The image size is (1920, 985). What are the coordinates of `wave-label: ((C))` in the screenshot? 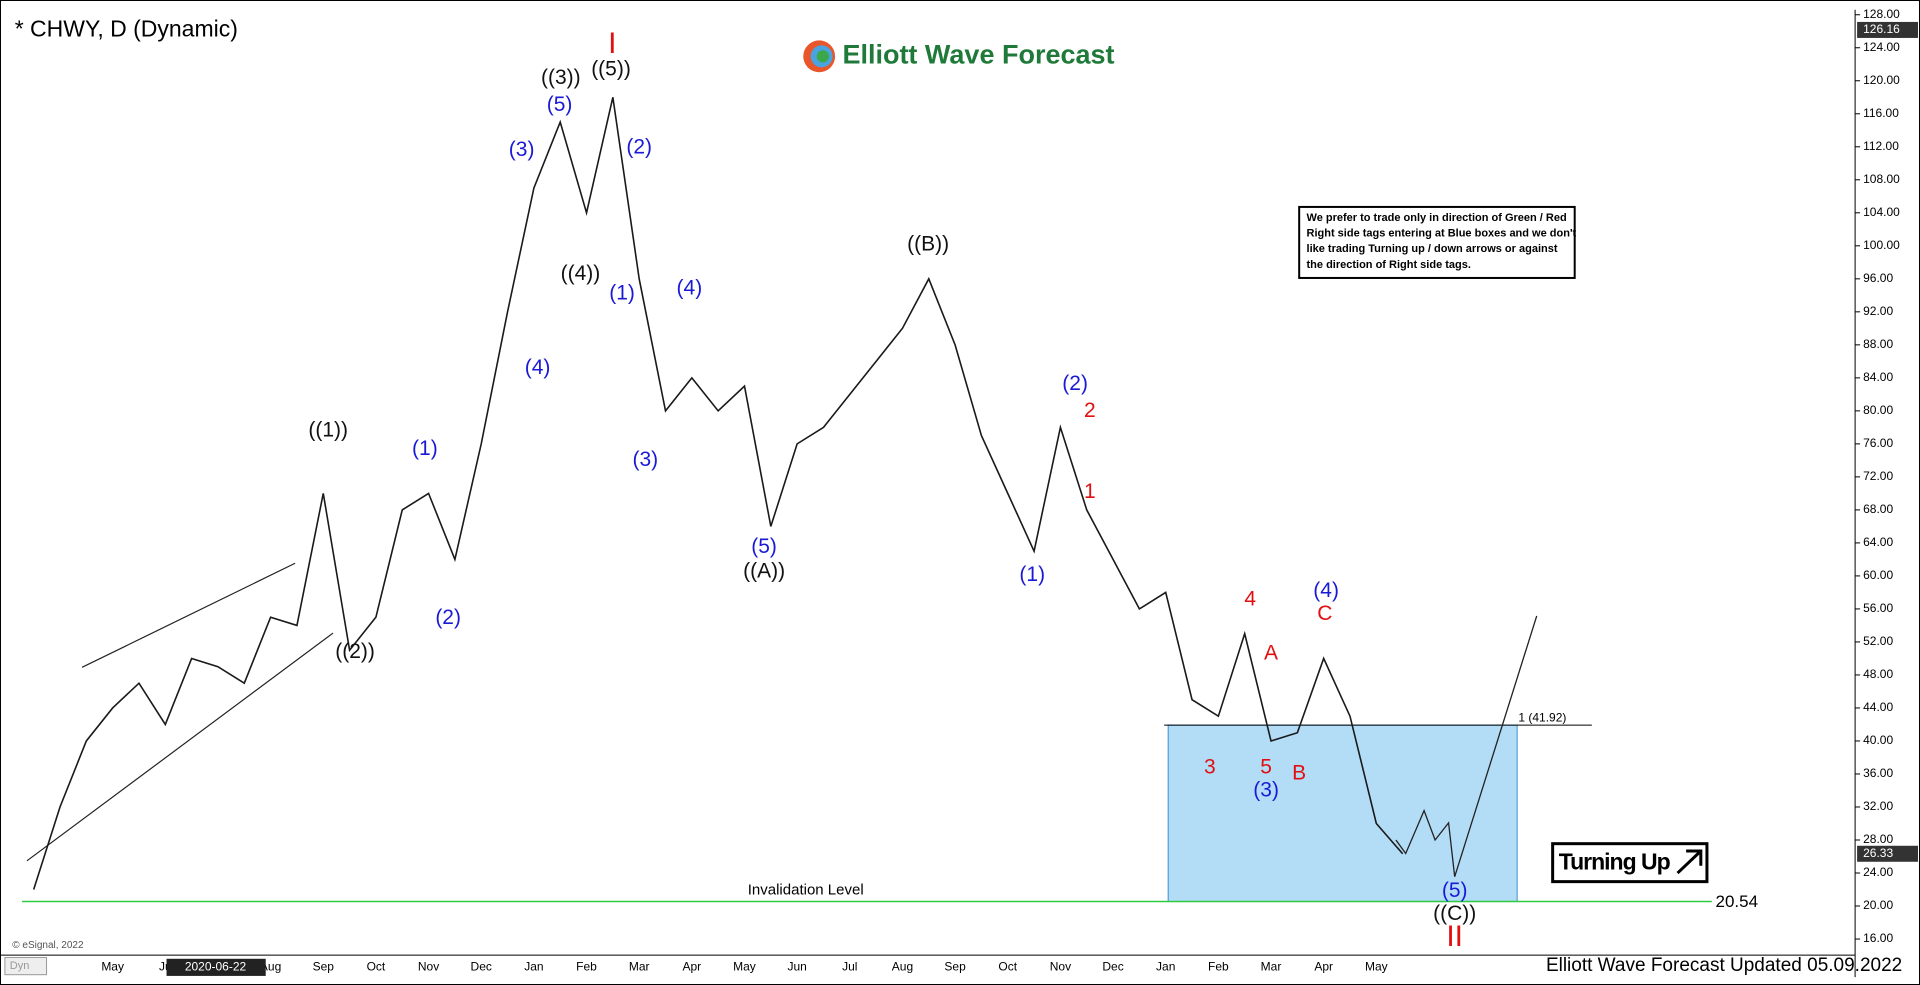 It's located at (1454, 913).